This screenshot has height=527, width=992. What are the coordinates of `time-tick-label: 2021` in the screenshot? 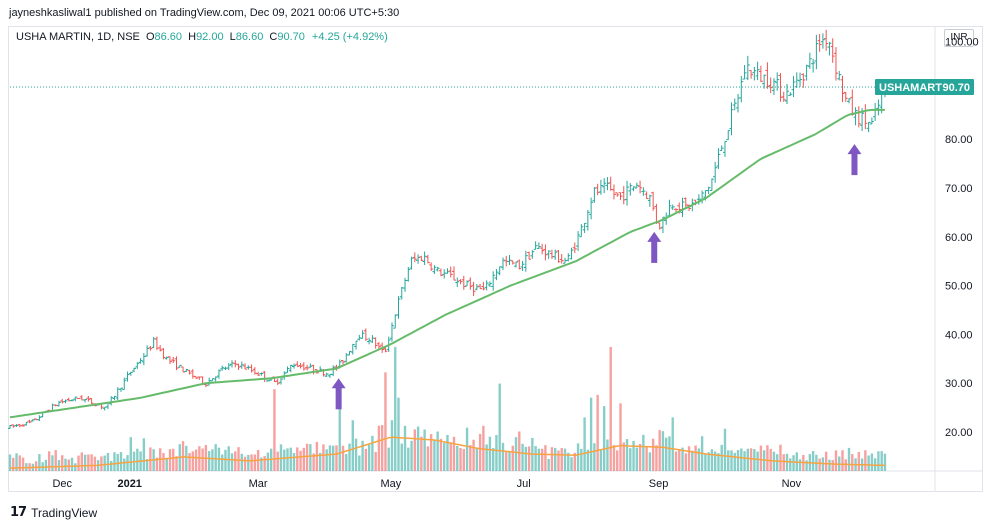 It's located at (129, 484).